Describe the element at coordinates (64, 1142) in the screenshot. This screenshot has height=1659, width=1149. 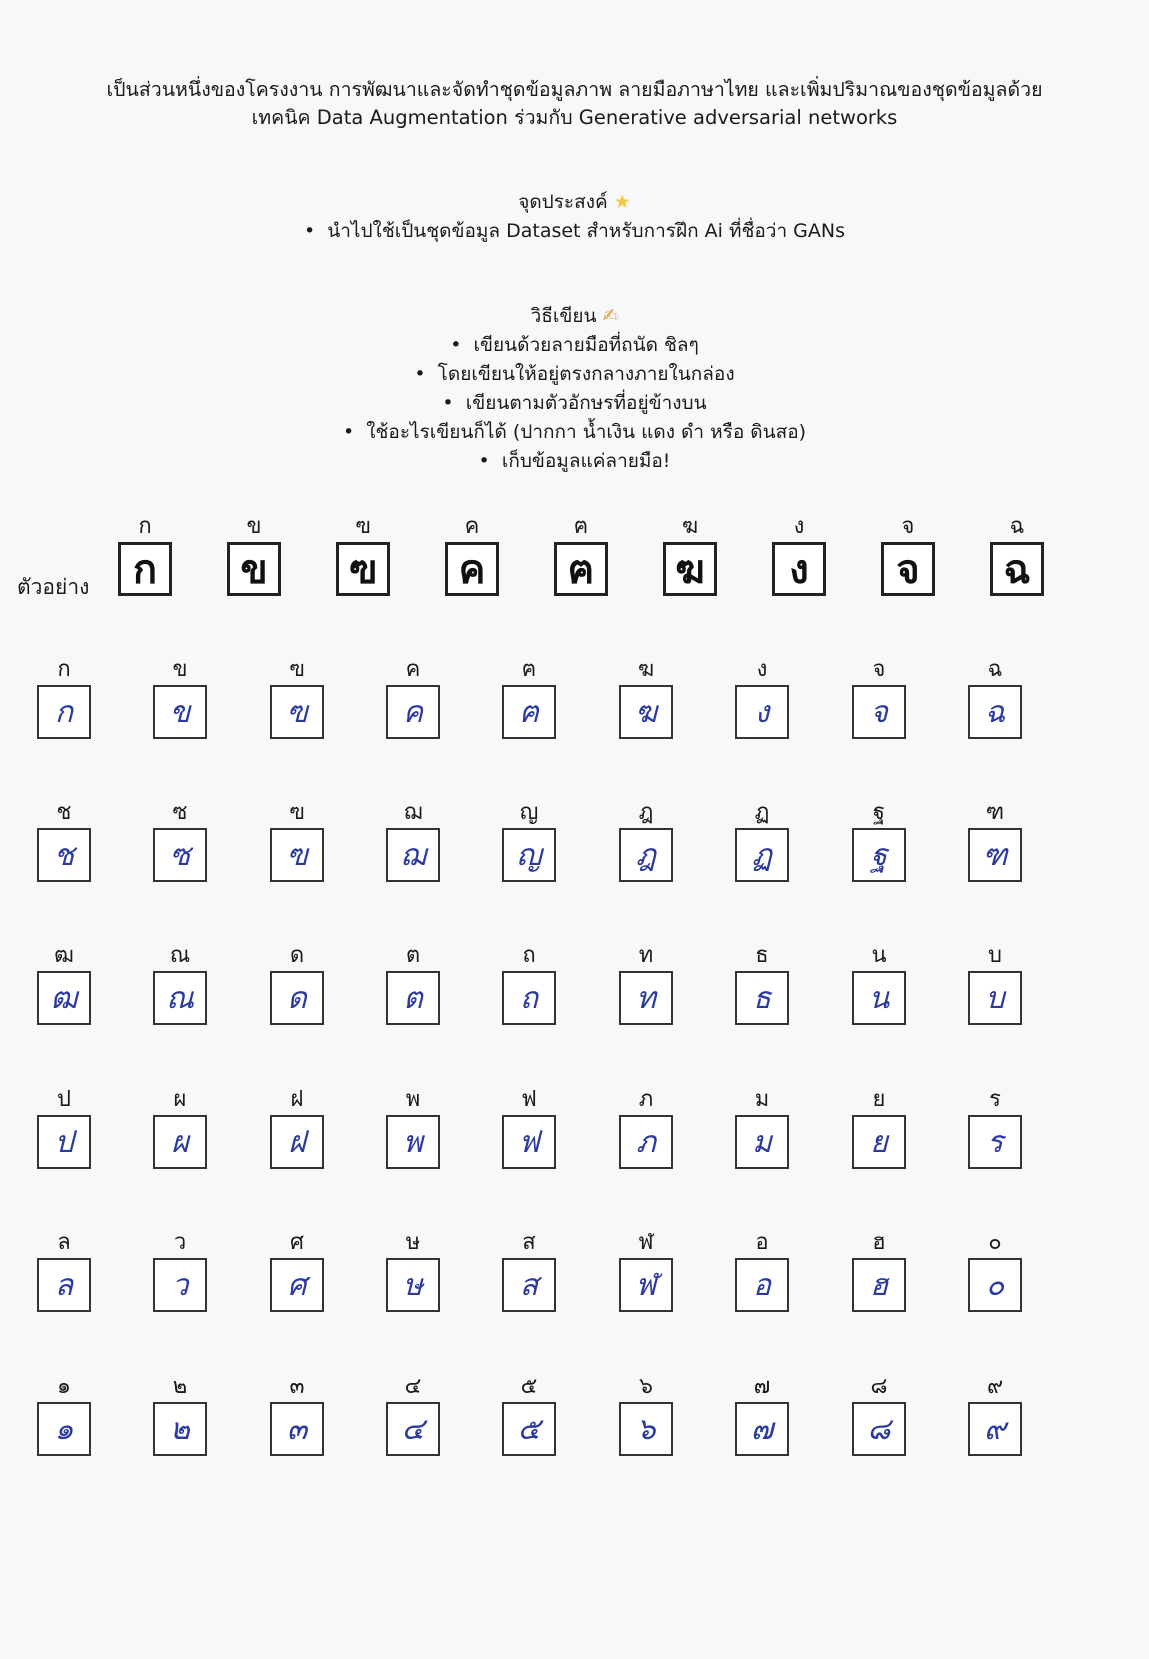
I see `writing-box: ป` at that location.